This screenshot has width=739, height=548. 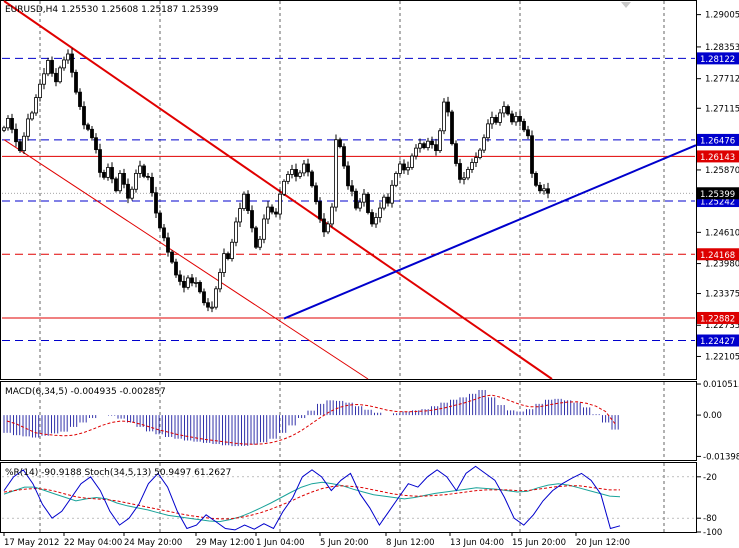 I want to click on osc-tick-label-1: -80, so click(x=710, y=519).